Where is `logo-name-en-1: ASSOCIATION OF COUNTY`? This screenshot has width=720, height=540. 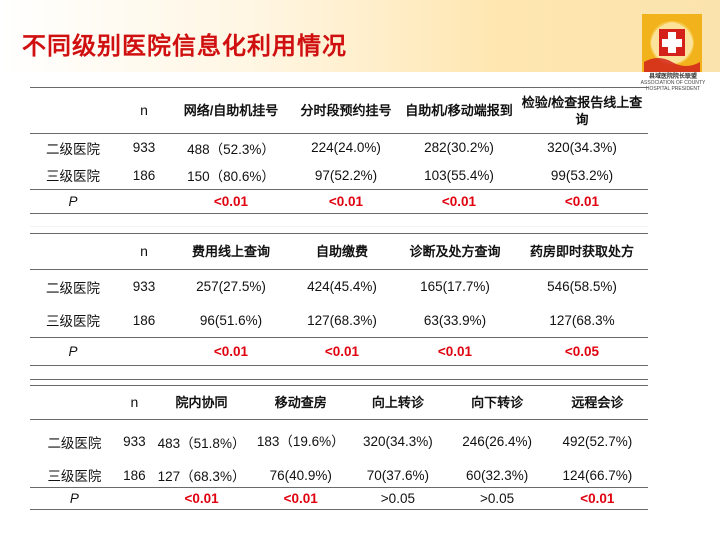 logo-name-en-1: ASSOCIATION OF COUNTY is located at coordinates (673, 83).